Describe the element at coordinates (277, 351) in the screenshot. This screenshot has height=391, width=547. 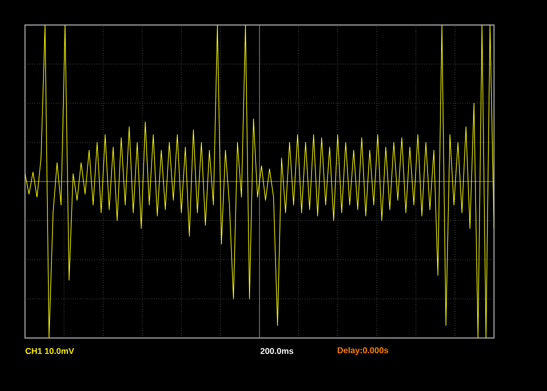
I see `text: 200.0ms` at that location.